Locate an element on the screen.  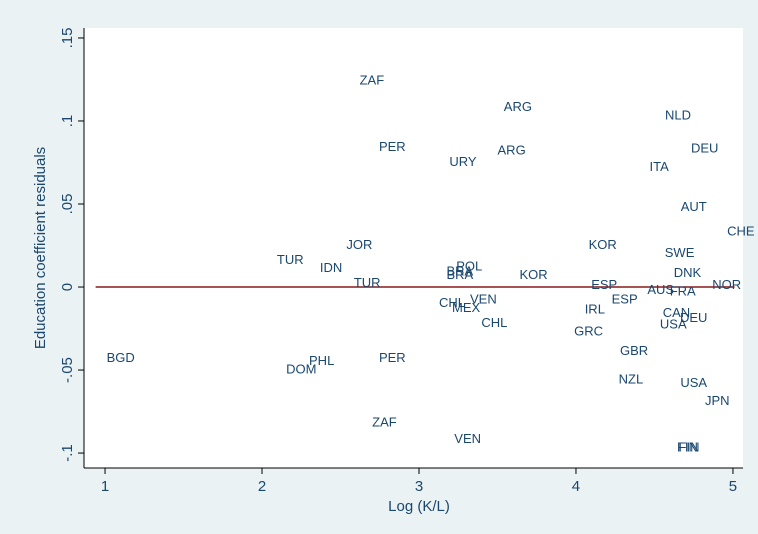
point-label: PHL is located at coordinates (321, 360).